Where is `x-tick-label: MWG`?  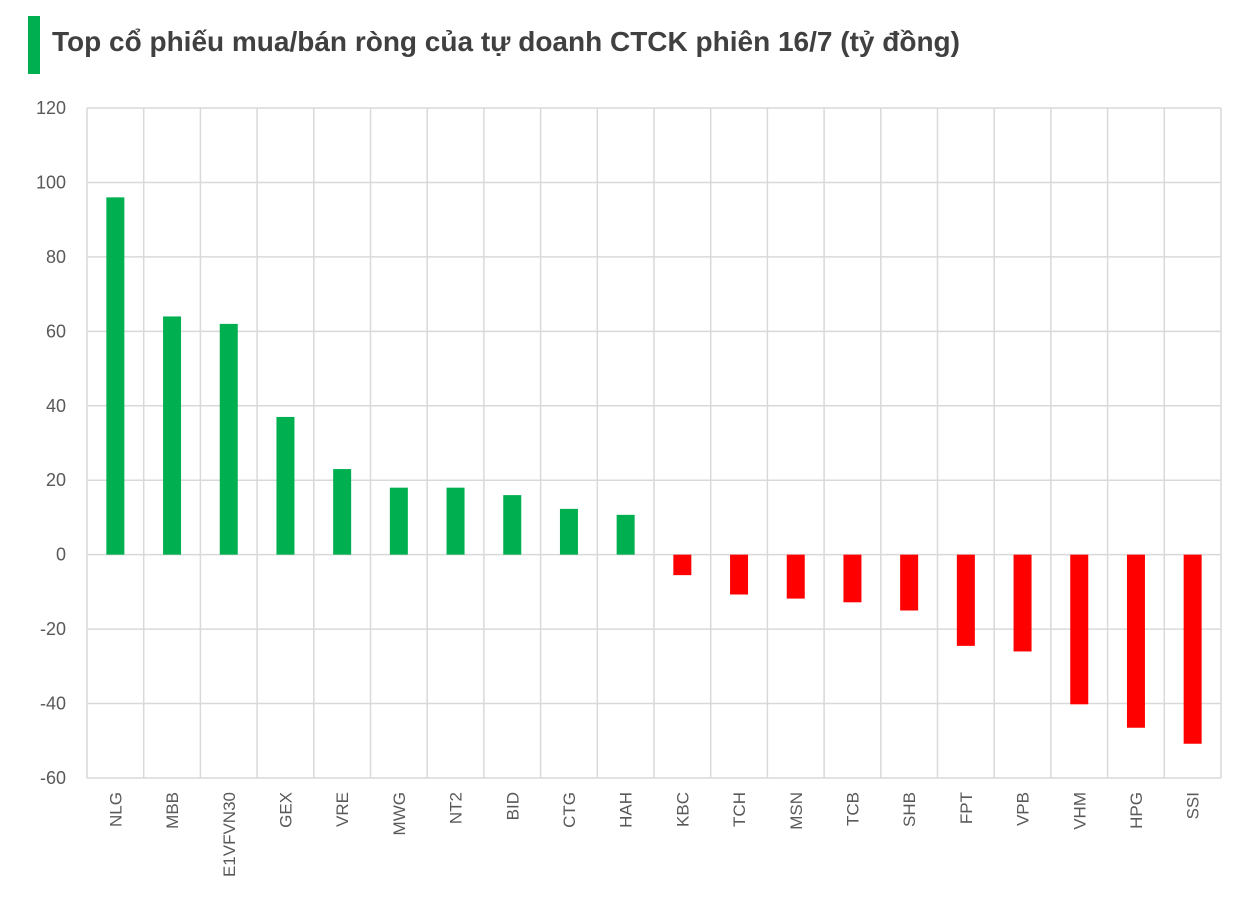 x-tick-label: MWG is located at coordinates (399, 813).